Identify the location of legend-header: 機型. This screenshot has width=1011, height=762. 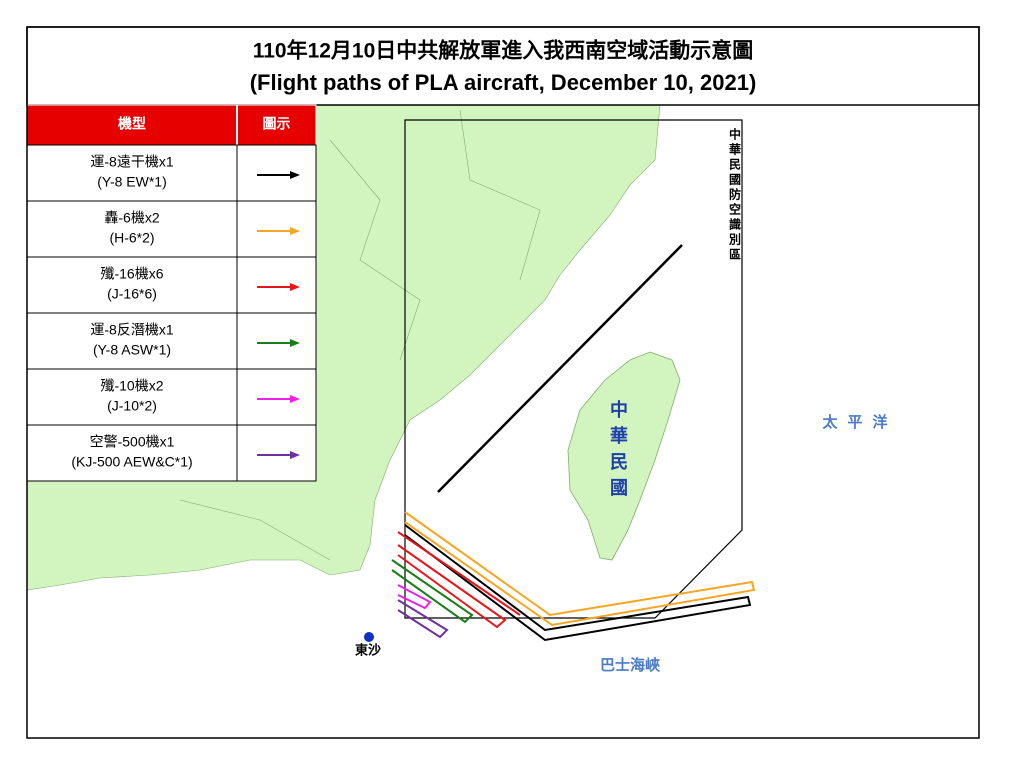
(132, 124).